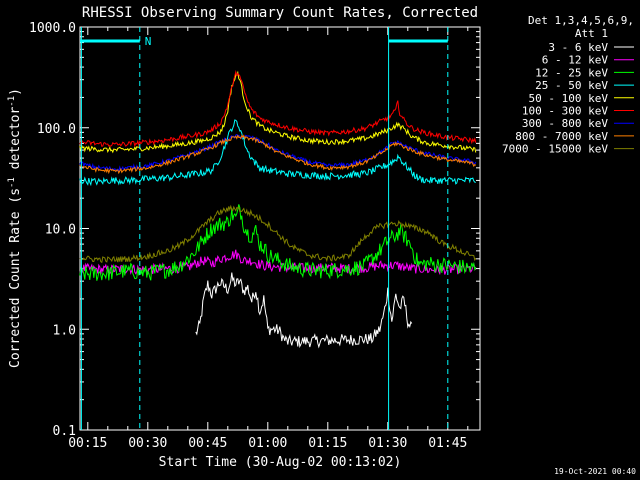 The height and width of the screenshot is (480, 640). I want to click on legend-label: 6 - 12 keV, so click(575, 60).